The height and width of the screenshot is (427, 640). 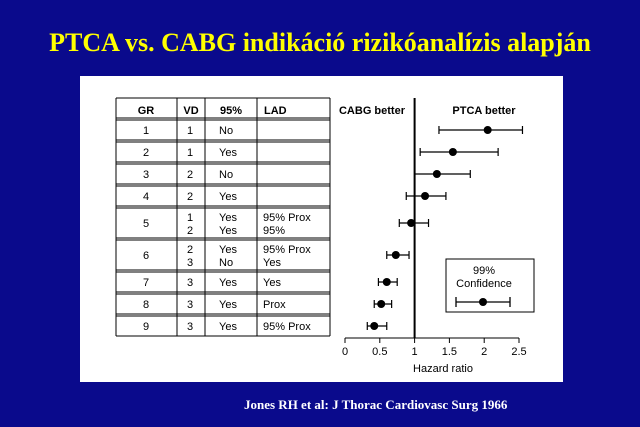 I want to click on cabg-better-header: CABG better, so click(x=372, y=111).